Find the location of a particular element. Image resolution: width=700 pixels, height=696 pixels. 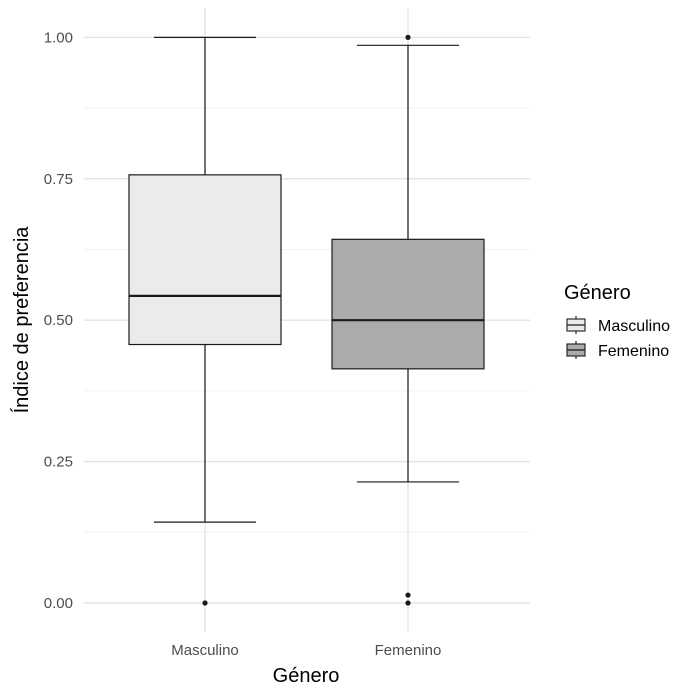

x-tick-label: Femenino is located at coordinates (408, 650).